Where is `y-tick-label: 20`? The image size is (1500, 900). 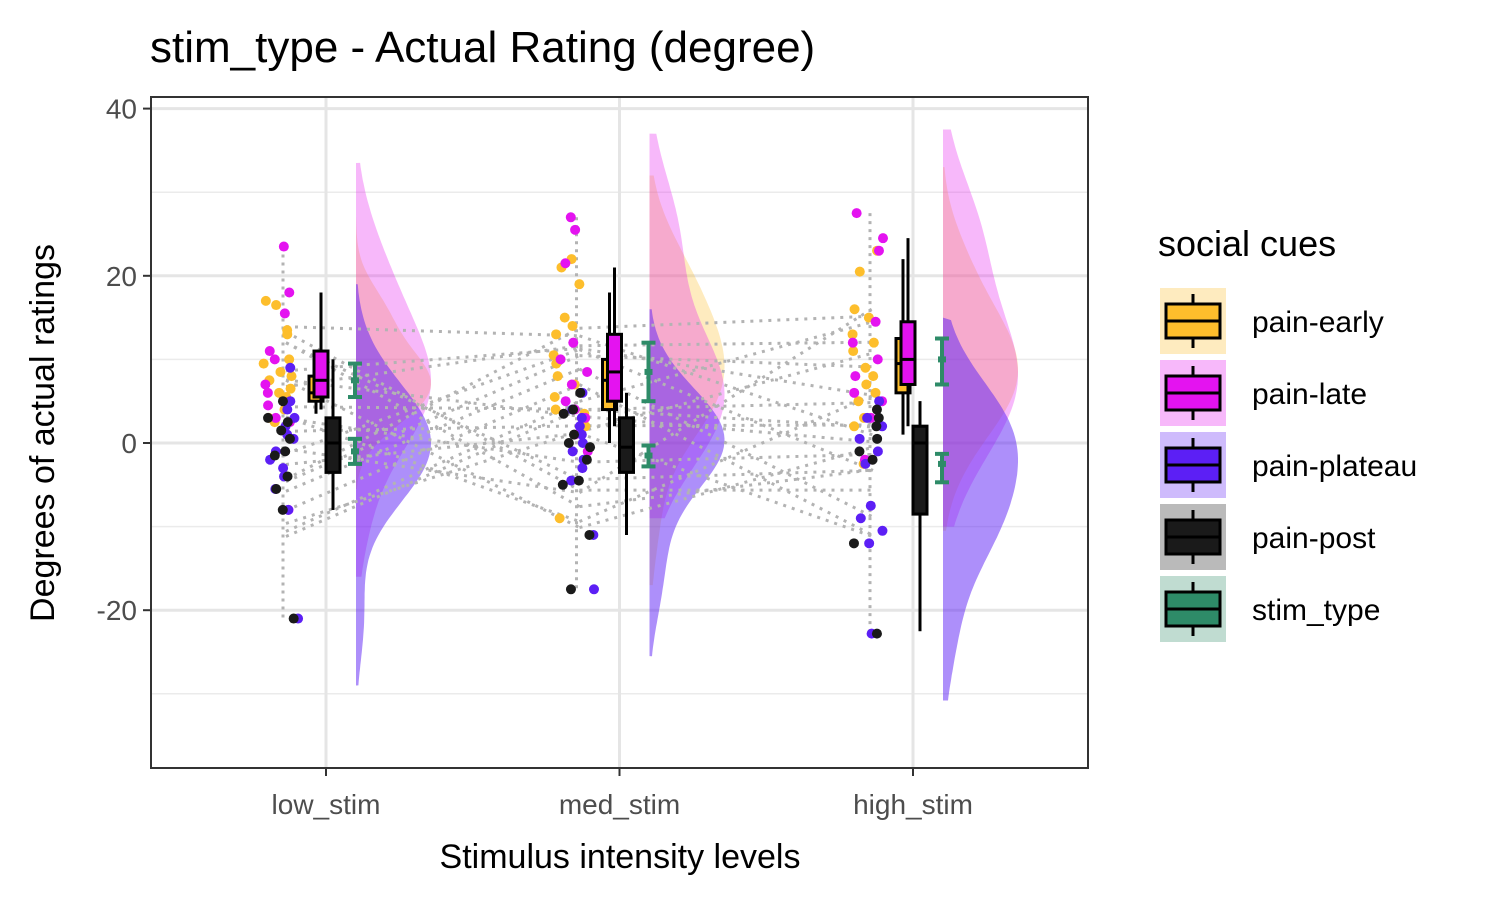 y-tick-label: 20 is located at coordinates (121, 276).